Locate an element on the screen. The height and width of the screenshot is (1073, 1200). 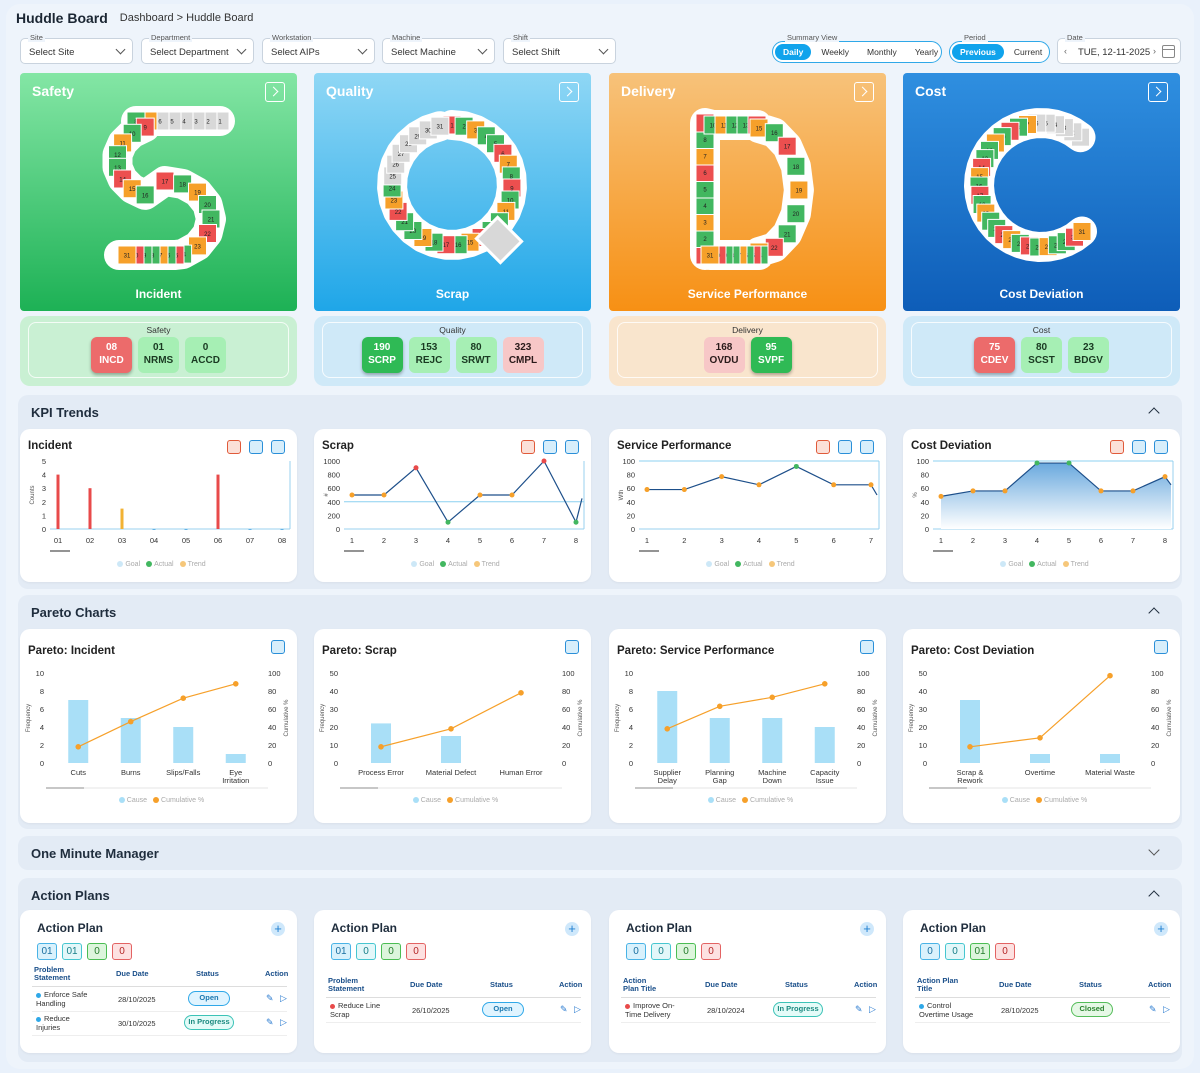
date-picker: Date ‹ TUE, 12-11-2025 › is located at coordinates (1119, 48).